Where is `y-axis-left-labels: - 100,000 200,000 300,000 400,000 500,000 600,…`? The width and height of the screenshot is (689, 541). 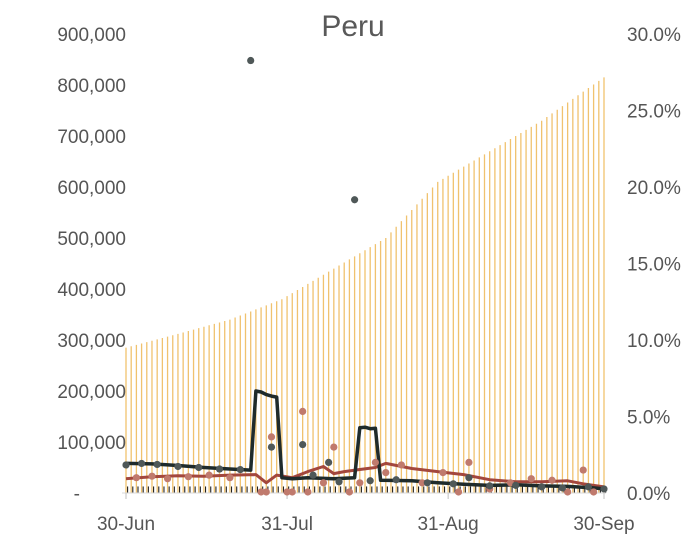
y-axis-left-labels: - 100,000 200,000 300,000 400,000 500,000 600,… is located at coordinates (91, 265).